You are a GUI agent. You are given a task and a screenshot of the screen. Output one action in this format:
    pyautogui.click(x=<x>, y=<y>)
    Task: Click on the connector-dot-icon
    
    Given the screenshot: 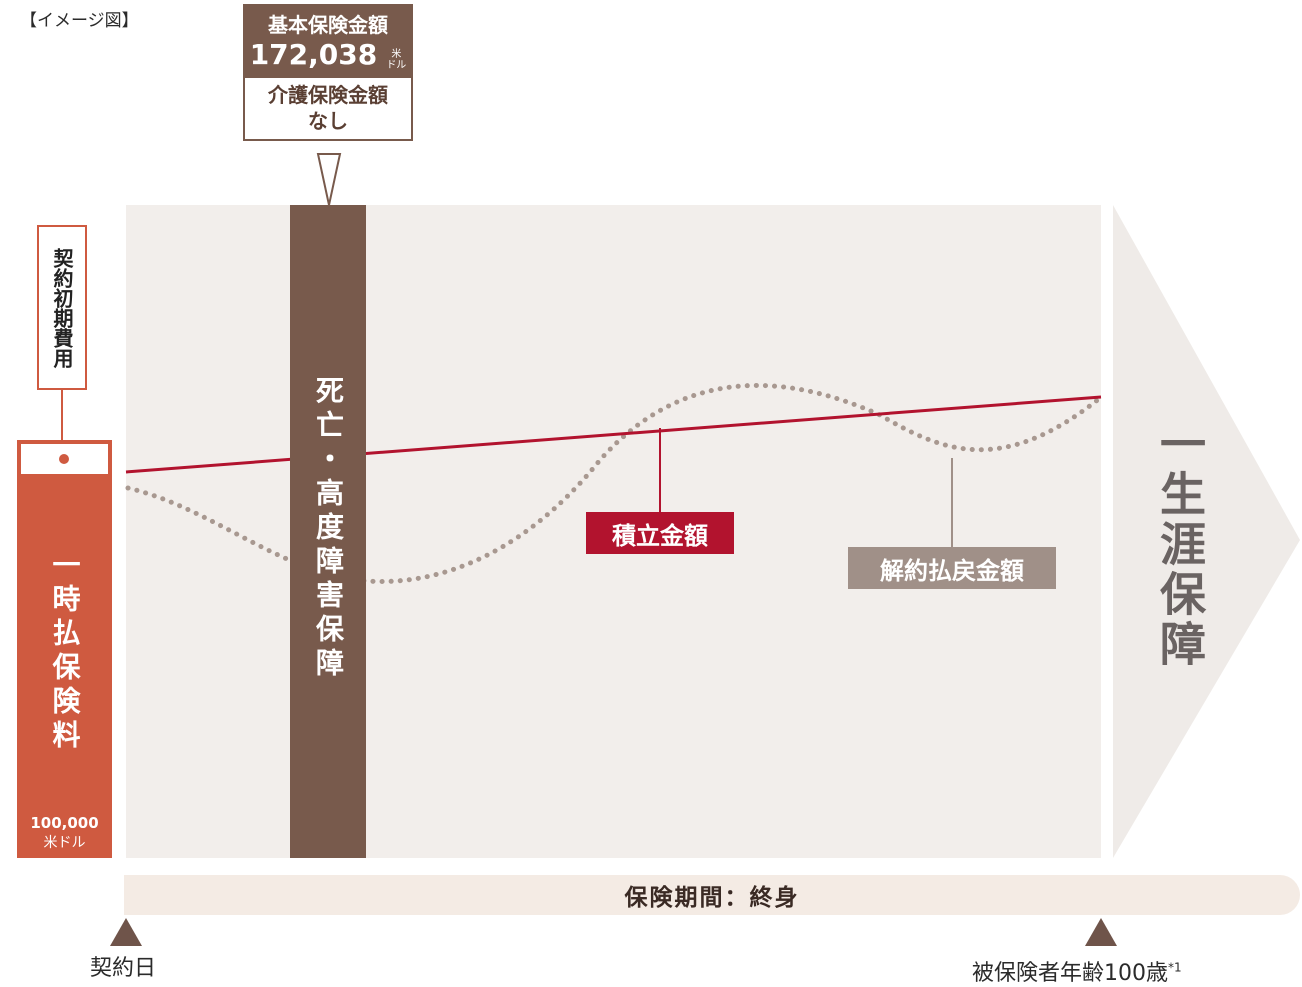 What is the action you would take?
    pyautogui.click(x=64, y=459)
    